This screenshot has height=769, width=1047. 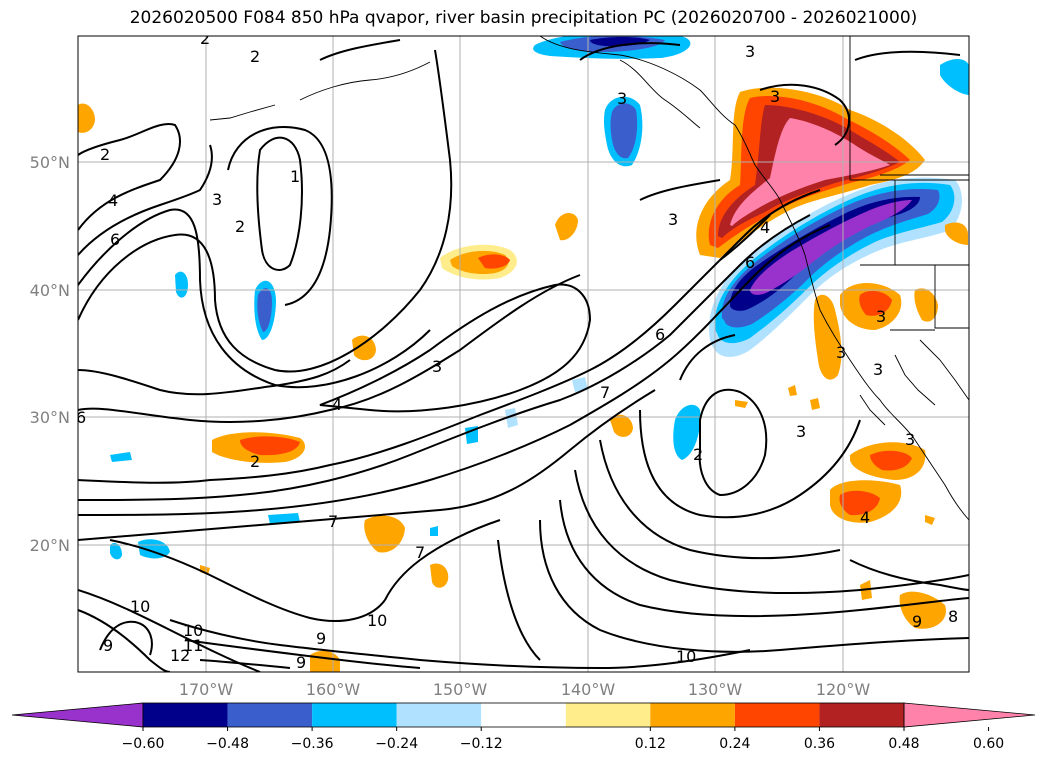 What do you see at coordinates (460, 689) in the screenshot?
I see `lon-label-150w: 150°W` at bounding box center [460, 689].